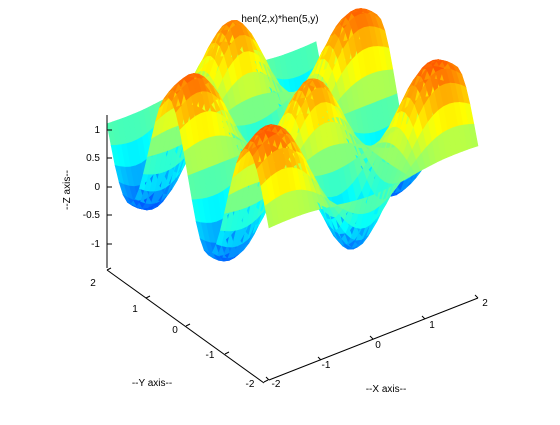 This screenshot has width=560, height=425. I want to click on x-axis-line, so click(373, 339).